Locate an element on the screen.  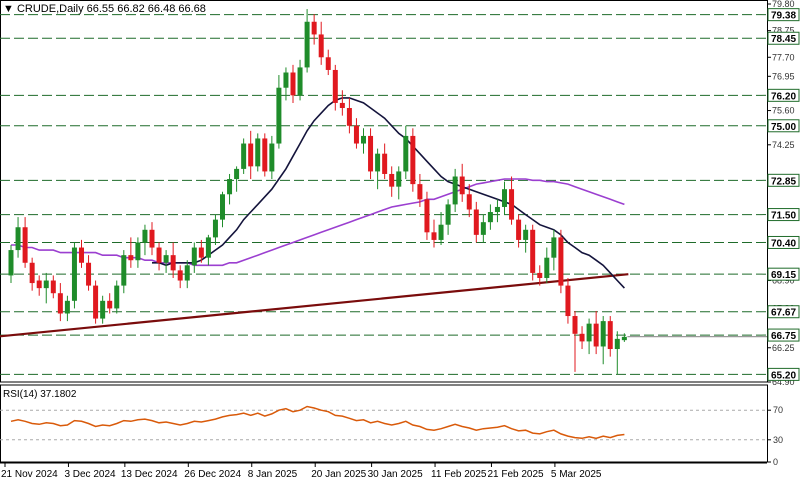
level-label: 79.38 is located at coordinates (783, 16).